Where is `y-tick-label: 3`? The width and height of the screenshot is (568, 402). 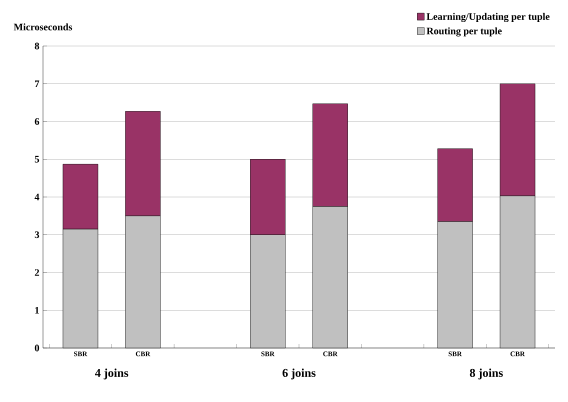 y-tick-label: 3 is located at coordinates (37, 234).